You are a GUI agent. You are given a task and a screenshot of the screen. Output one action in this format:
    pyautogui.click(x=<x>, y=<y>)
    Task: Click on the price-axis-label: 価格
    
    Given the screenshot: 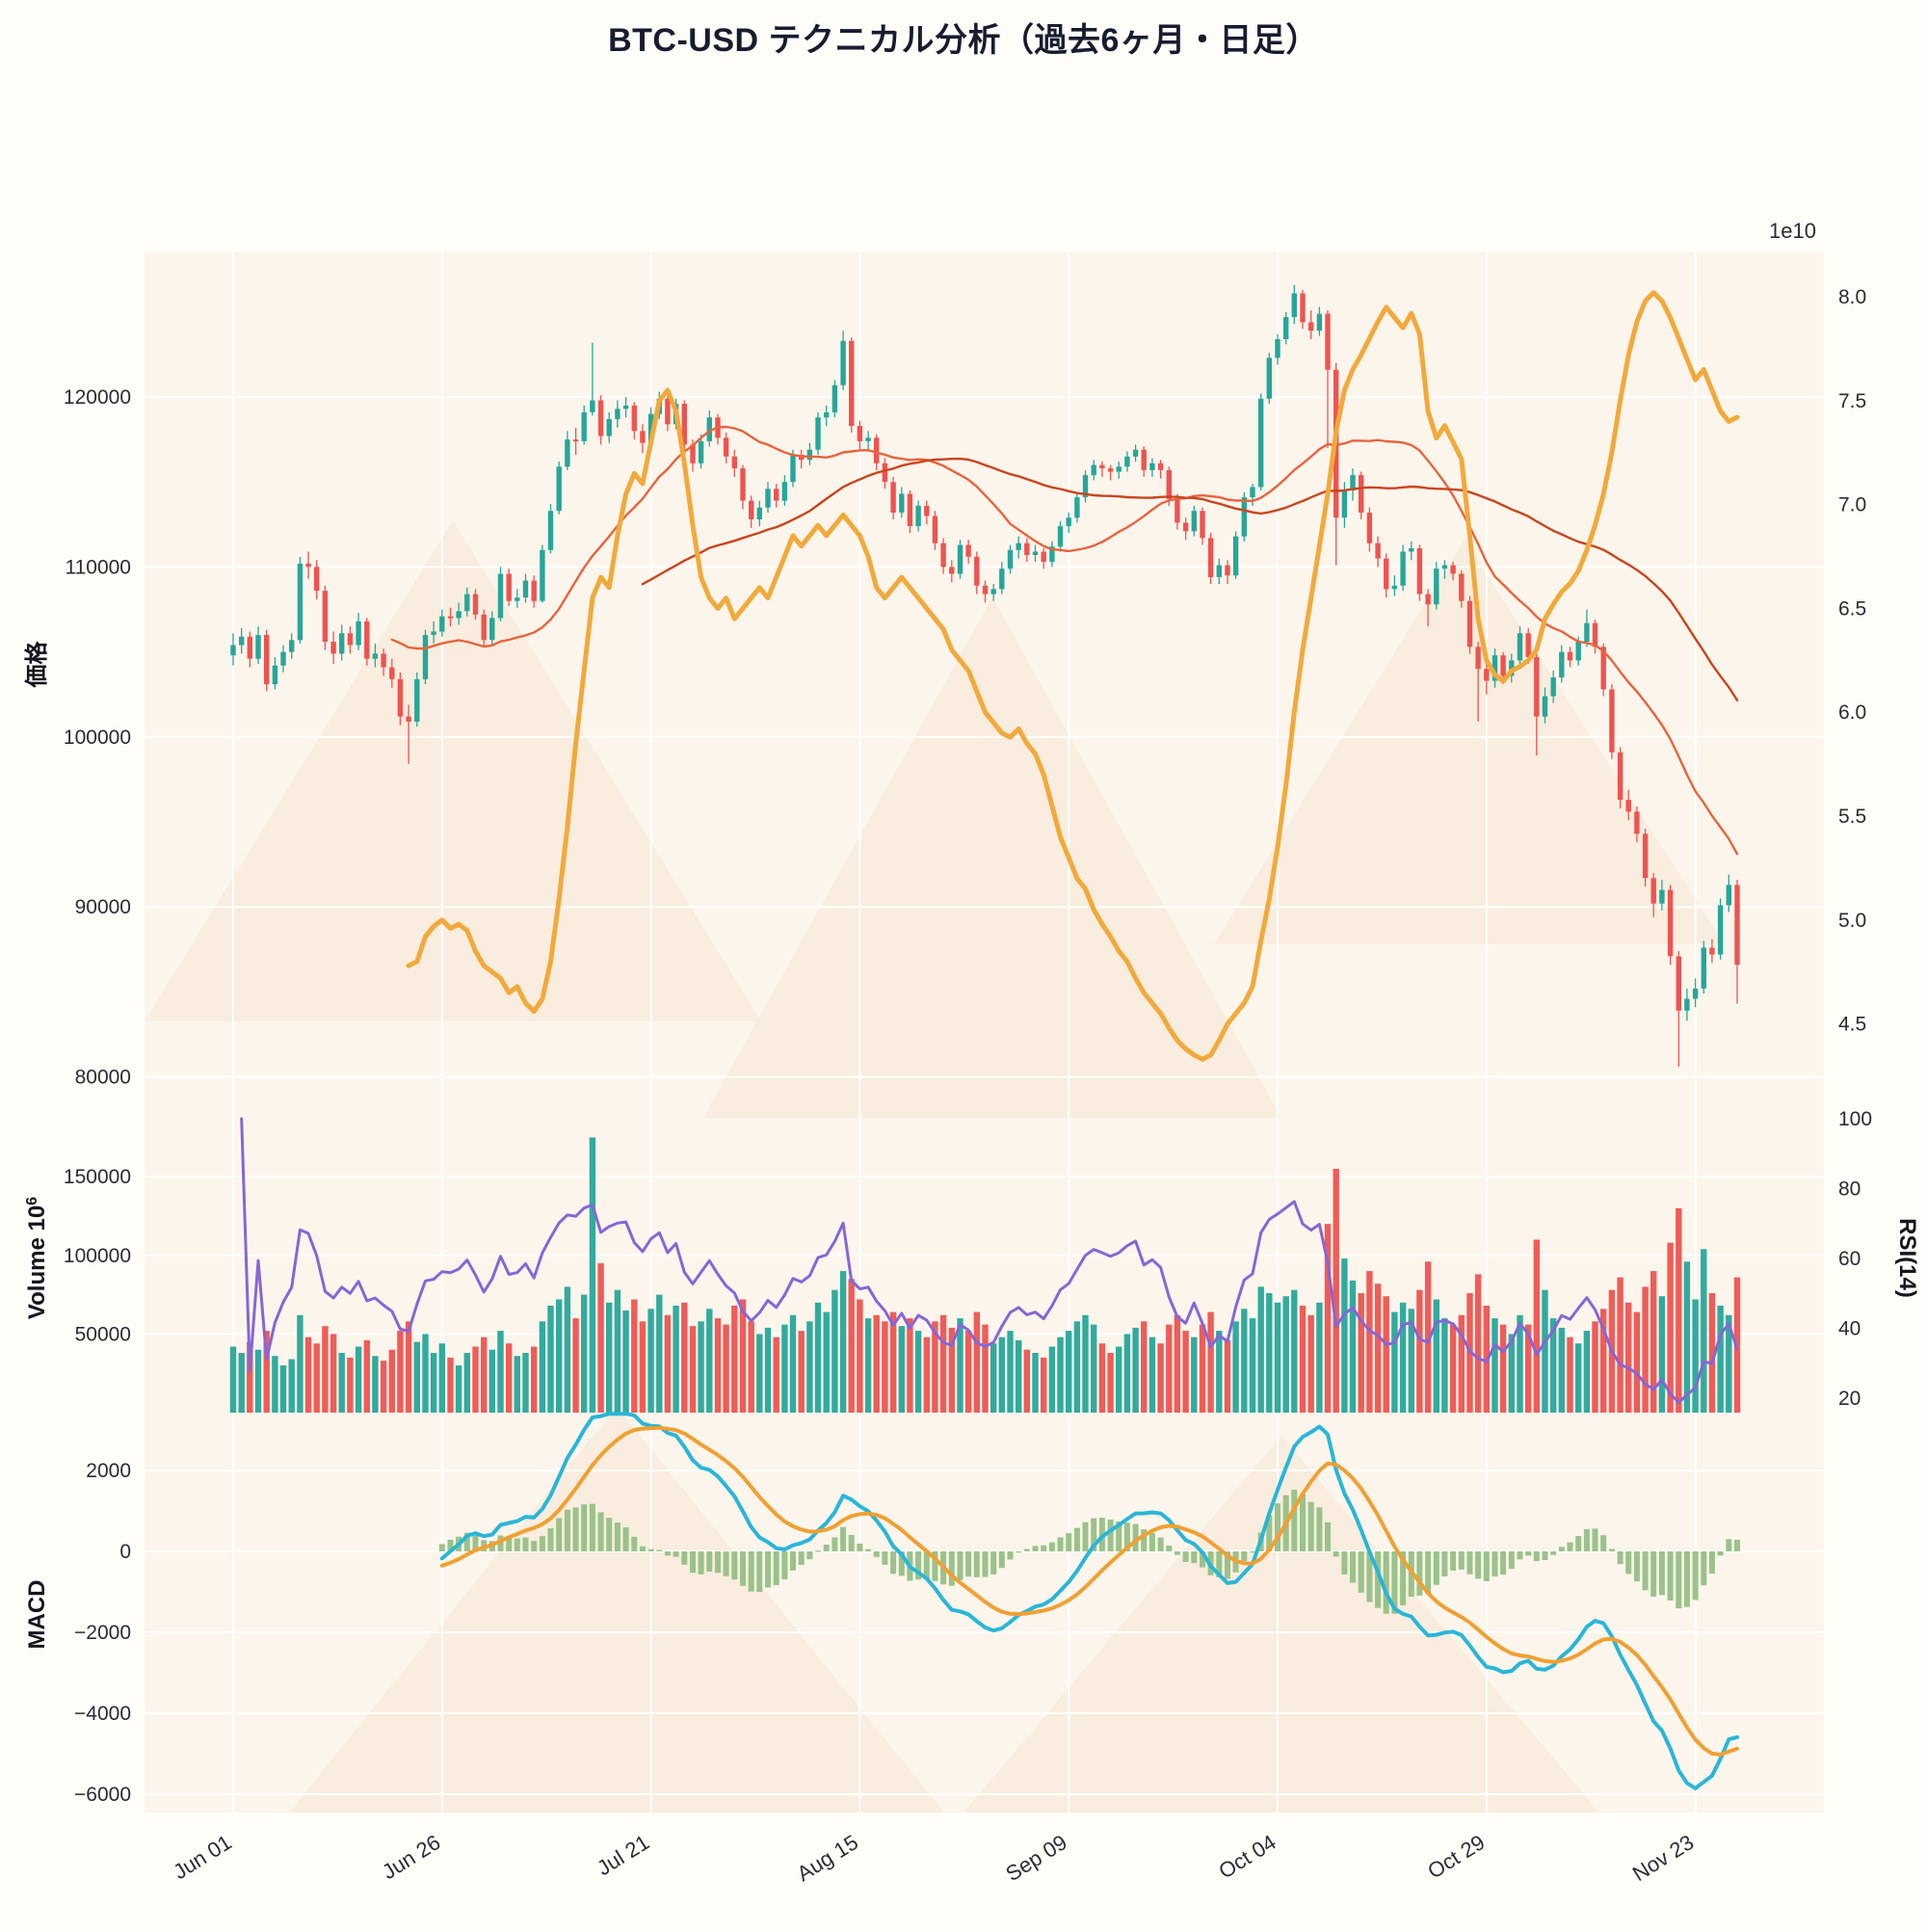 What is the action you would take?
    pyautogui.click(x=37, y=665)
    